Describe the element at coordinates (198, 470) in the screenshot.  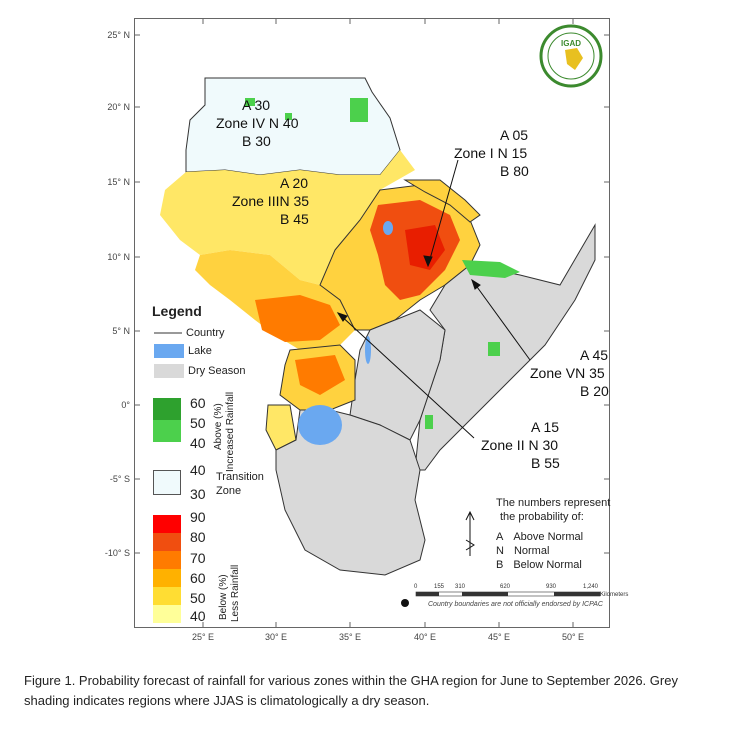
I see `legend-transition-40: 40` at that location.